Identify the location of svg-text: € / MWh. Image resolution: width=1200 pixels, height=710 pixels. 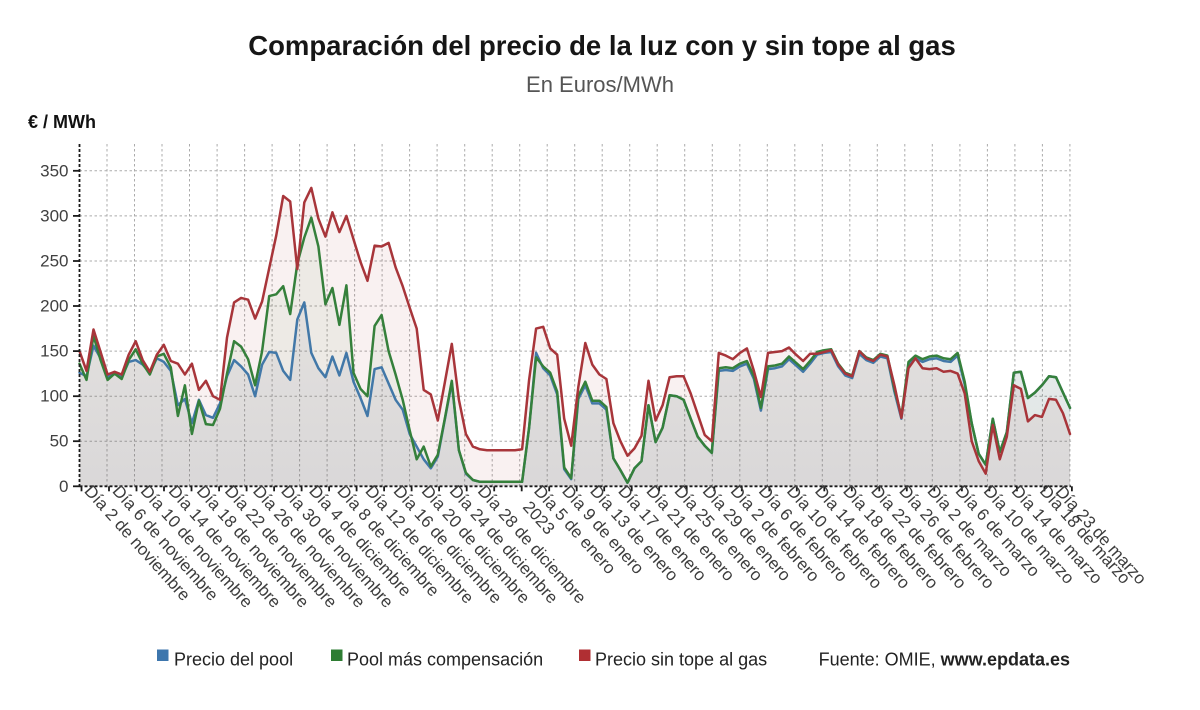
(62, 122).